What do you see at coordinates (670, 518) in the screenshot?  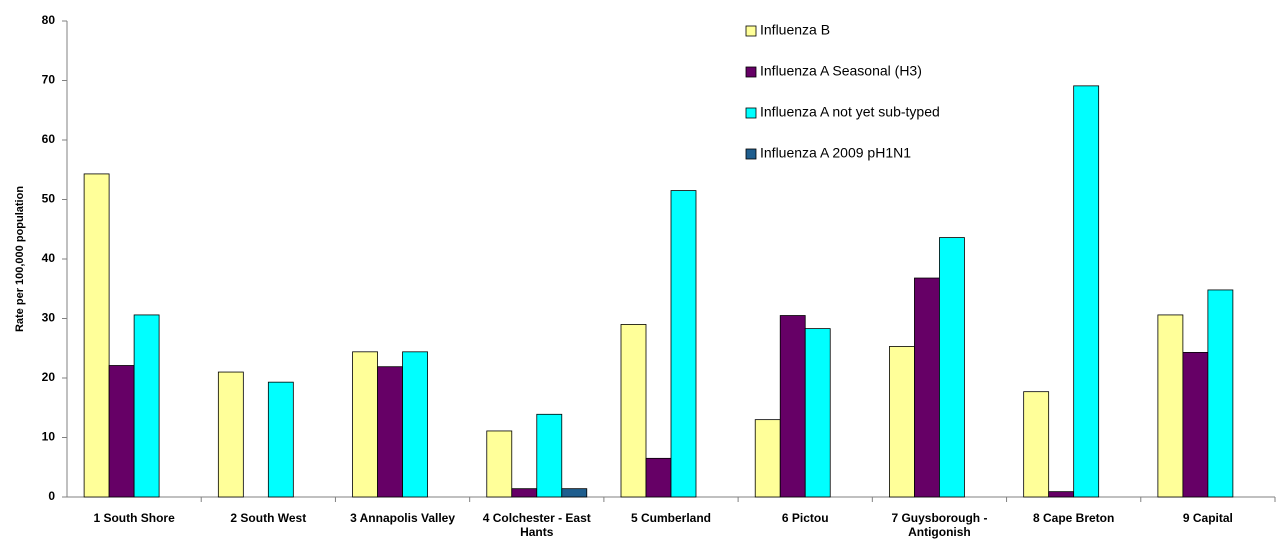 I see `x-tick-label: 5 Cumberland` at bounding box center [670, 518].